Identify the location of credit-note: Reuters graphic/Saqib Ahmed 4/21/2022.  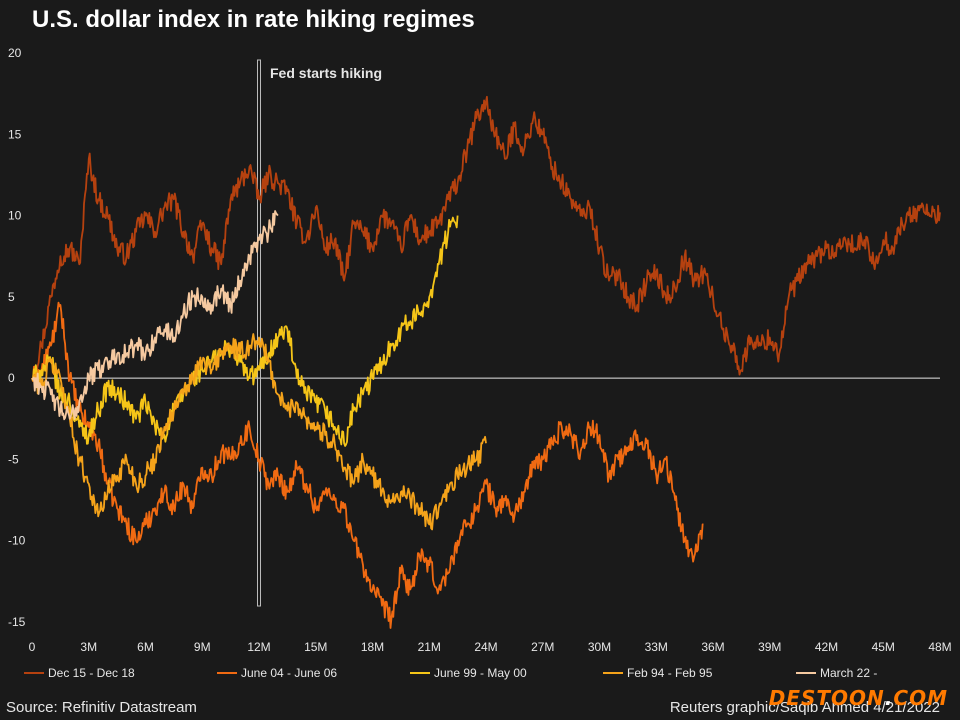
(804, 707).